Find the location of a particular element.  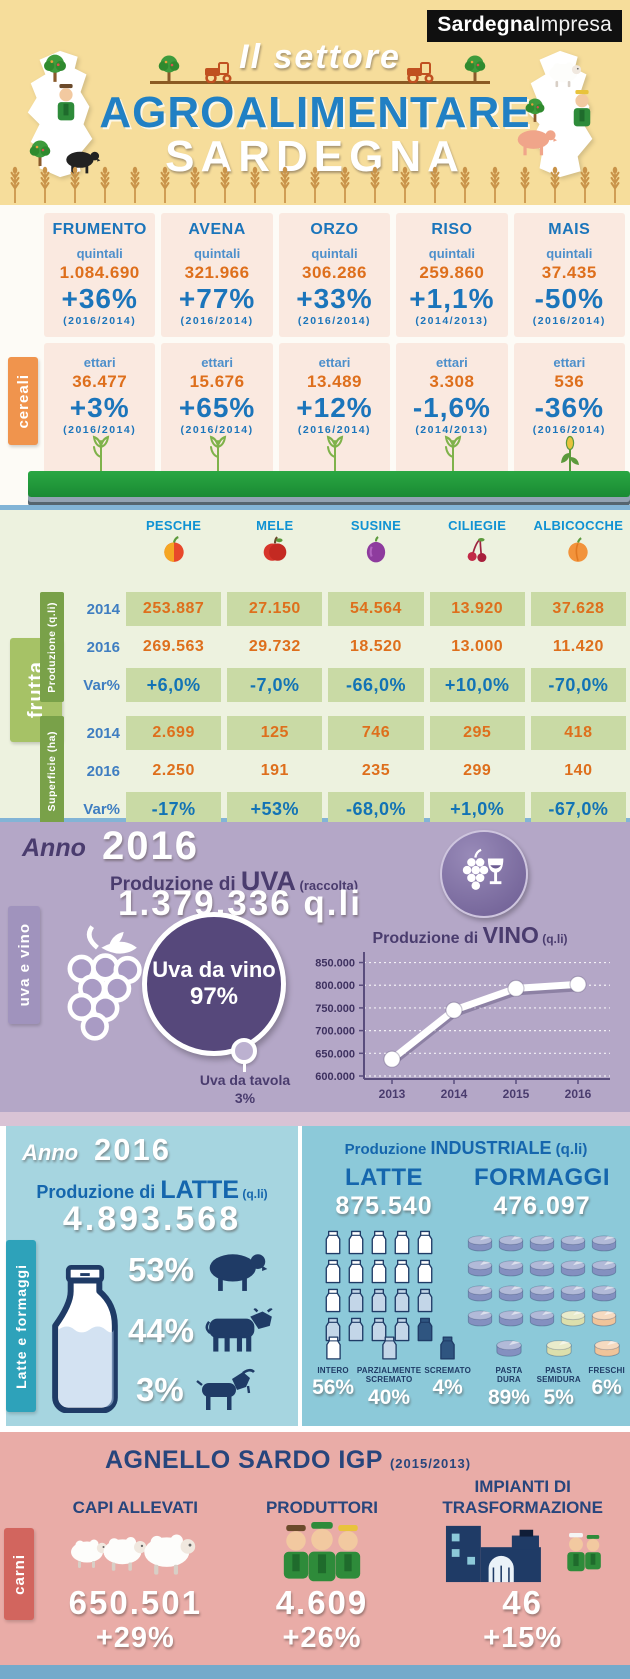

svg-text: 600.000 is located at coordinates (335, 1077).